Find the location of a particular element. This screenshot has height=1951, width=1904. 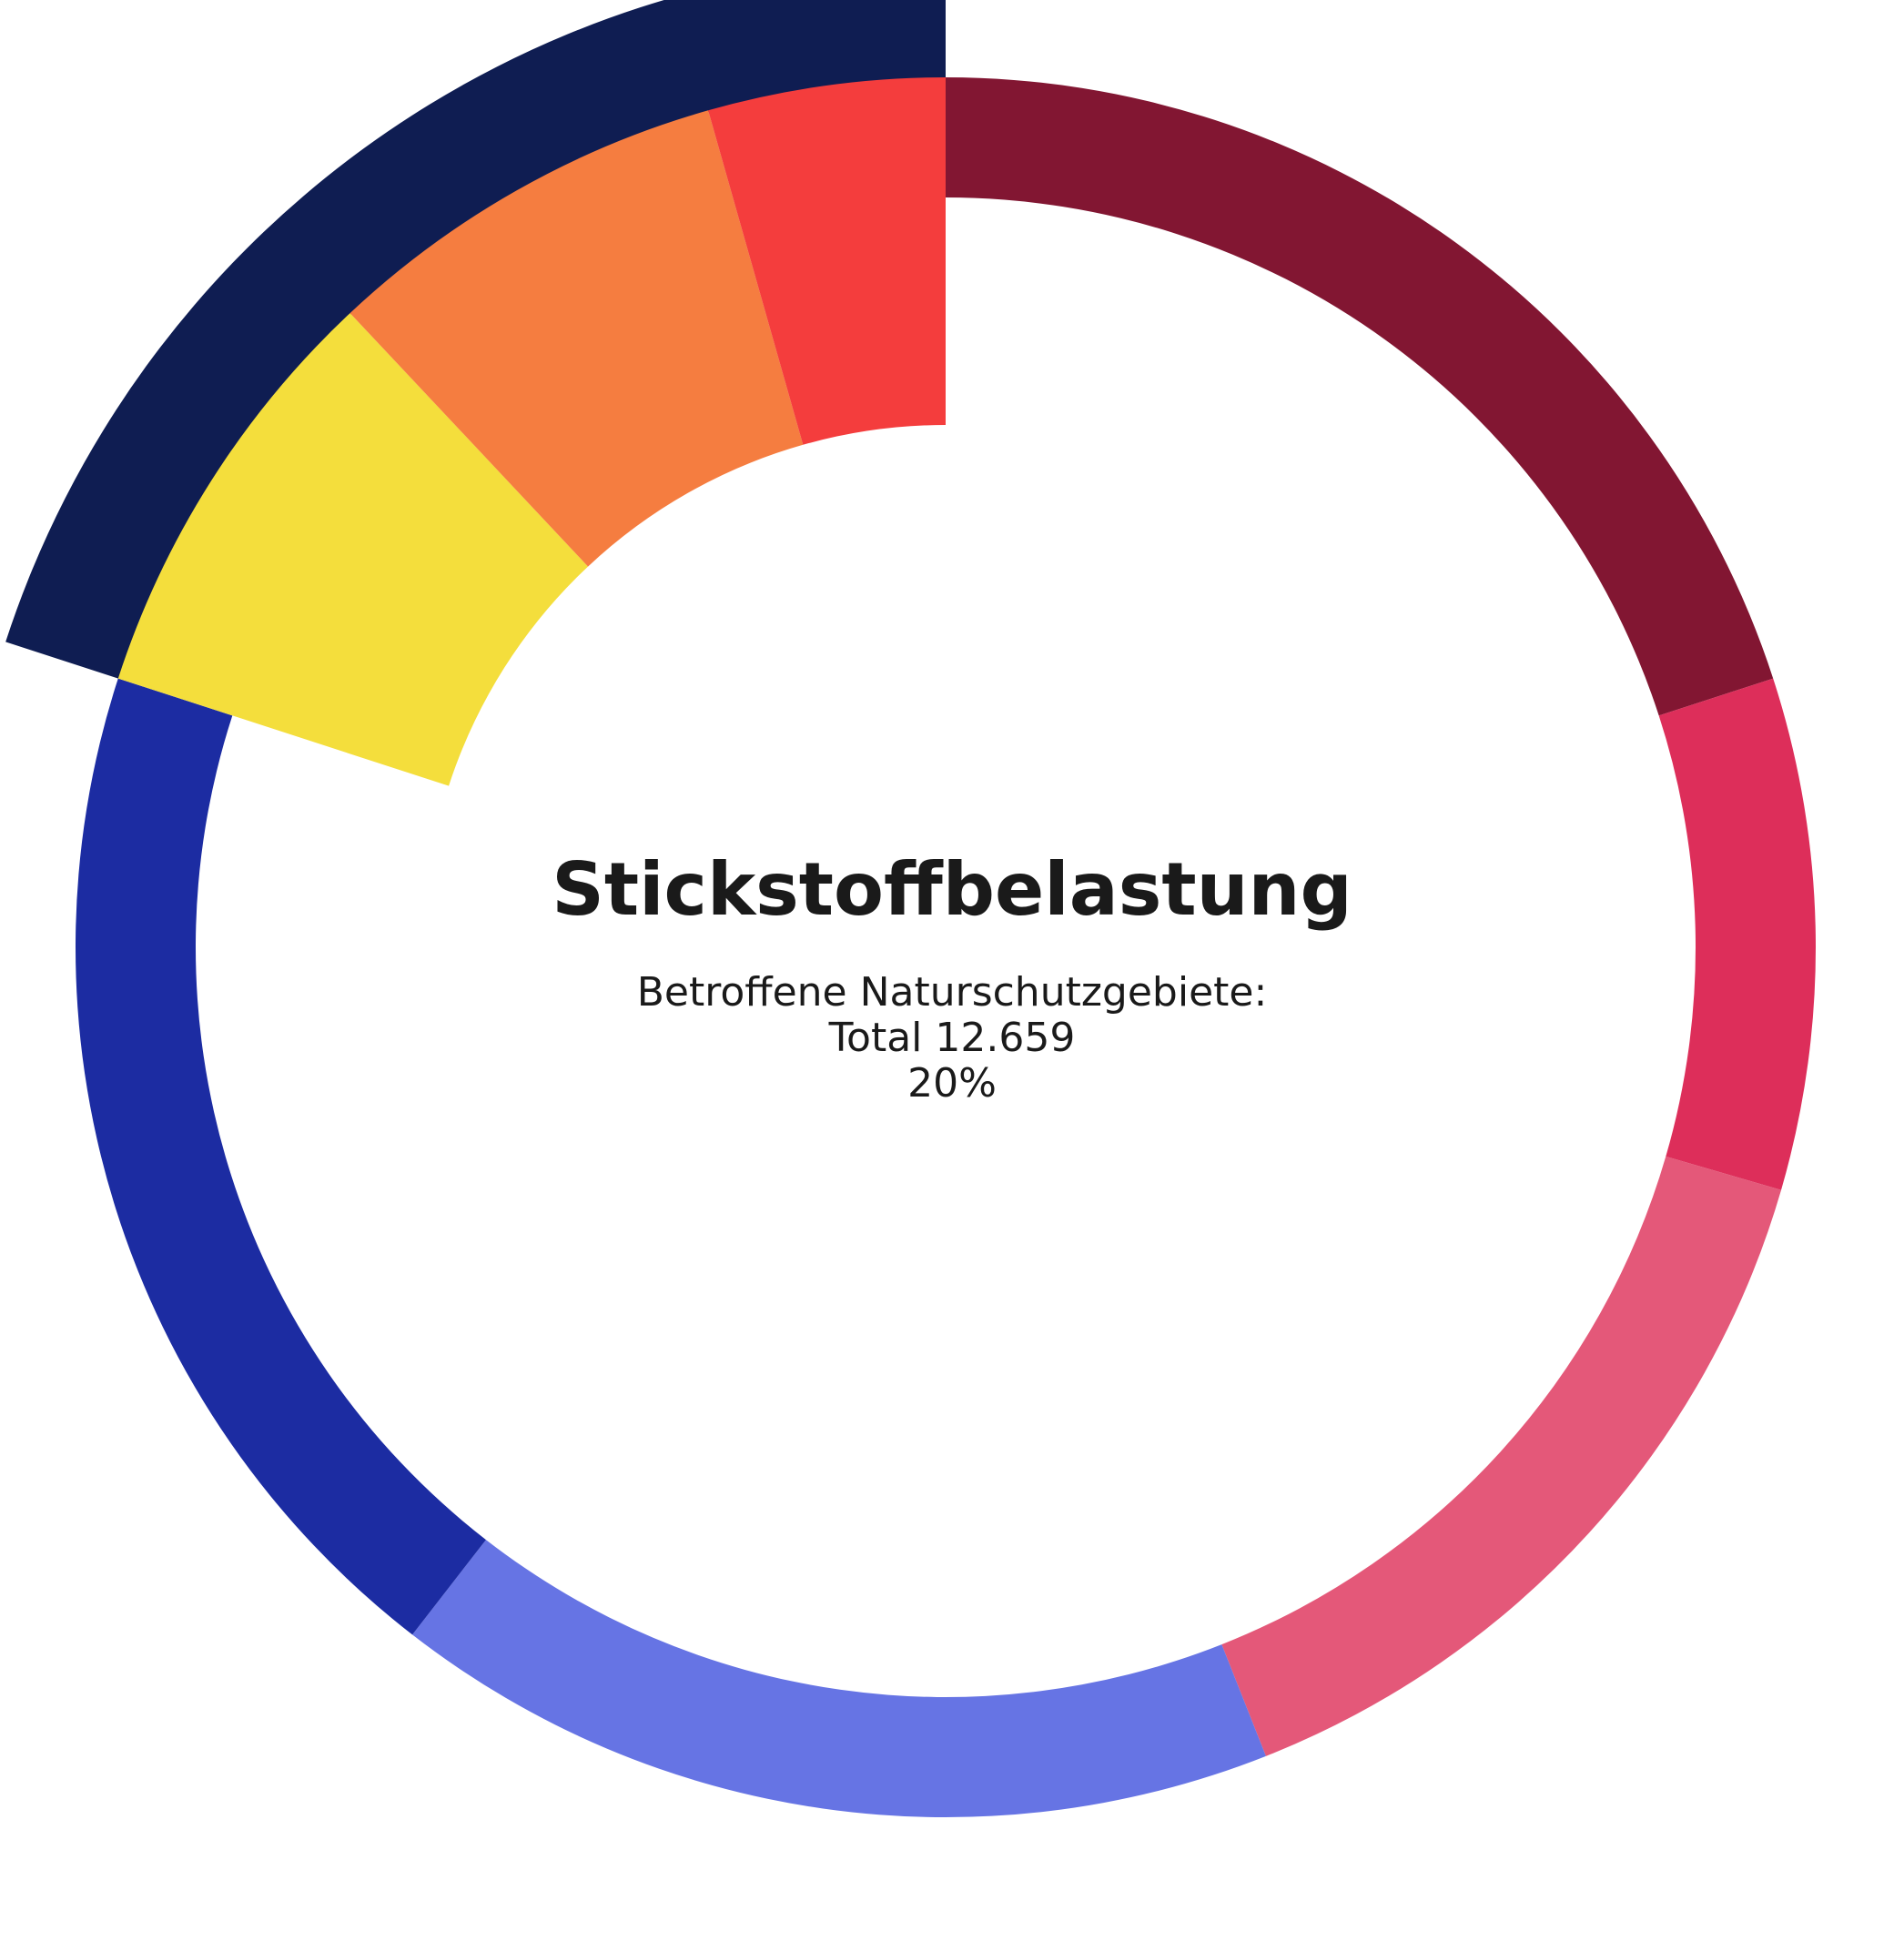

chart-percent-label: 20% is located at coordinates (952, 1083).